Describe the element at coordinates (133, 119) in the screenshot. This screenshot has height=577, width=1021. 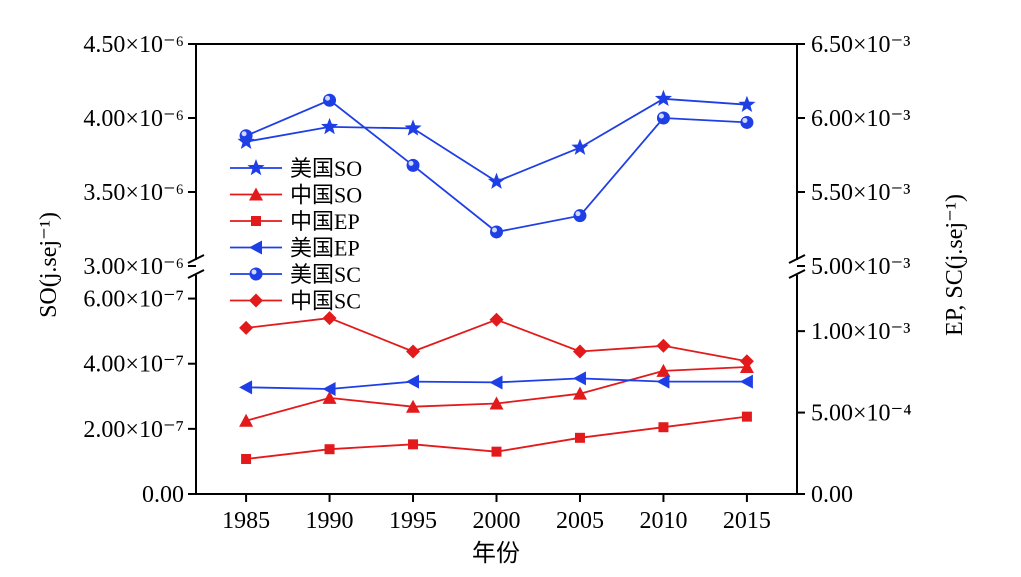
I see `left-y-tick-label: 4.00×10⁻⁶` at that location.